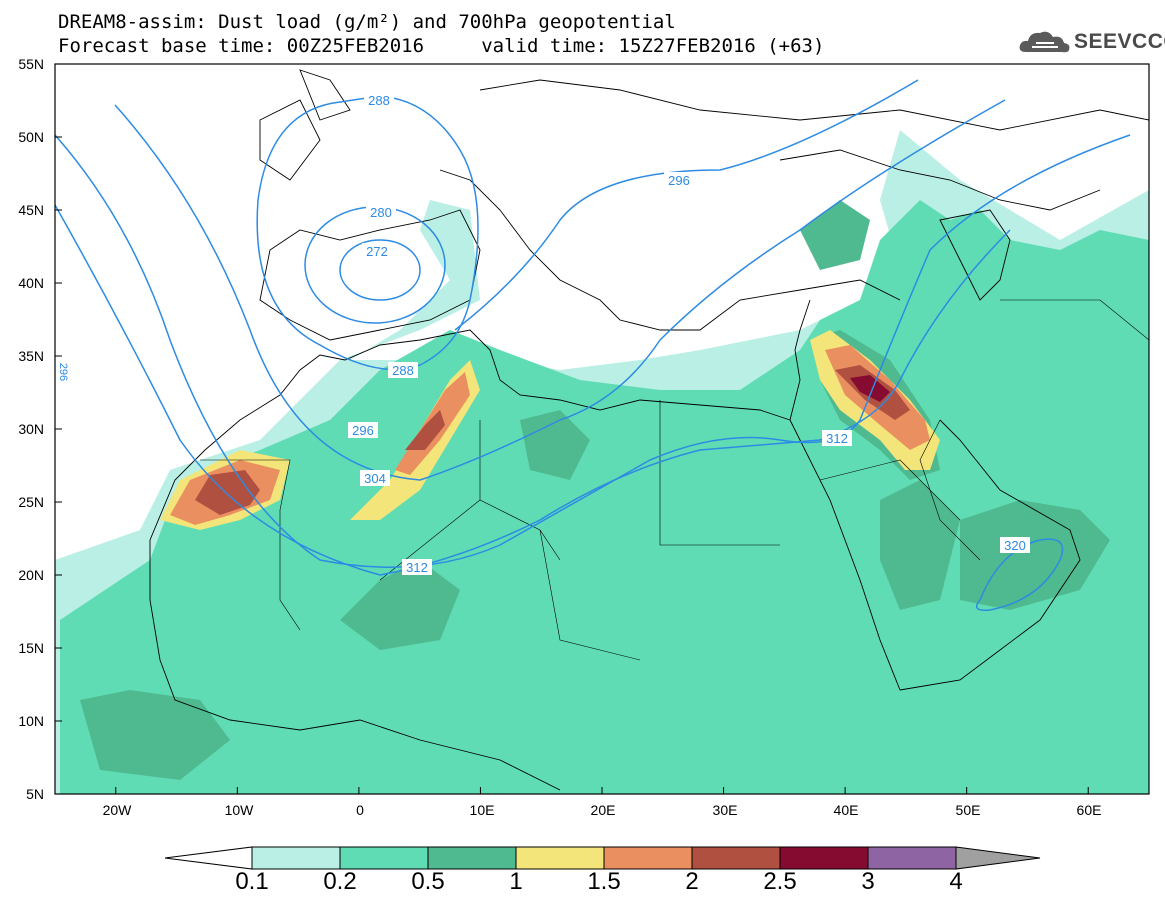 The image size is (1165, 907). I want to click on colorbar-label: 2, so click(692, 881).